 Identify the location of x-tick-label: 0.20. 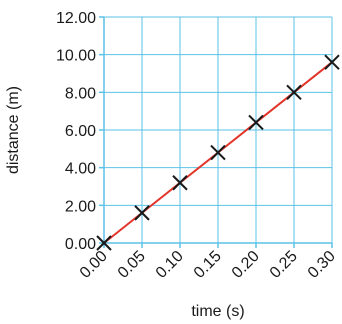
(246, 265).